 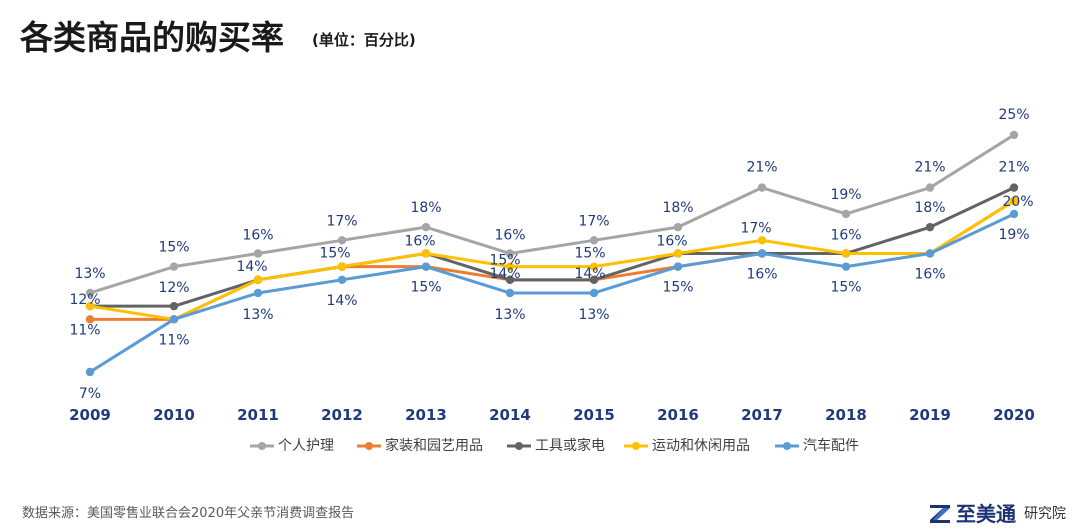 What do you see at coordinates (510, 415) in the screenshot?
I see `x-tick-label: 2014` at bounding box center [510, 415].